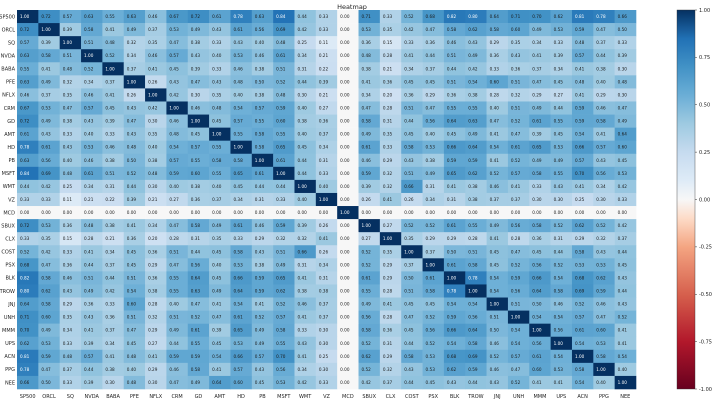 This screenshot has width=722, height=416. I want to click on x-tick-ORCL: ORCL, so click(49, 397).